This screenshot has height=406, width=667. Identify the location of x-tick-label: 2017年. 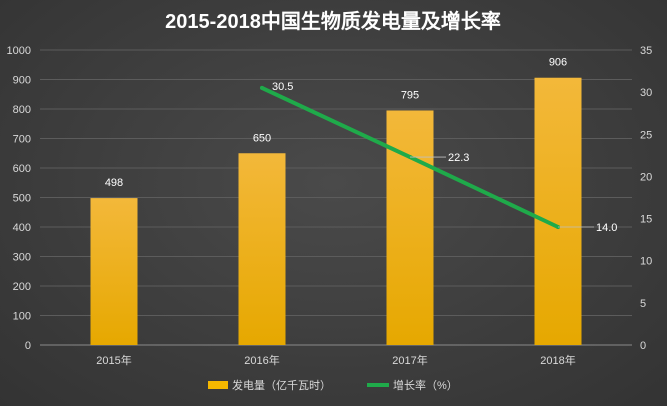
(409, 360).